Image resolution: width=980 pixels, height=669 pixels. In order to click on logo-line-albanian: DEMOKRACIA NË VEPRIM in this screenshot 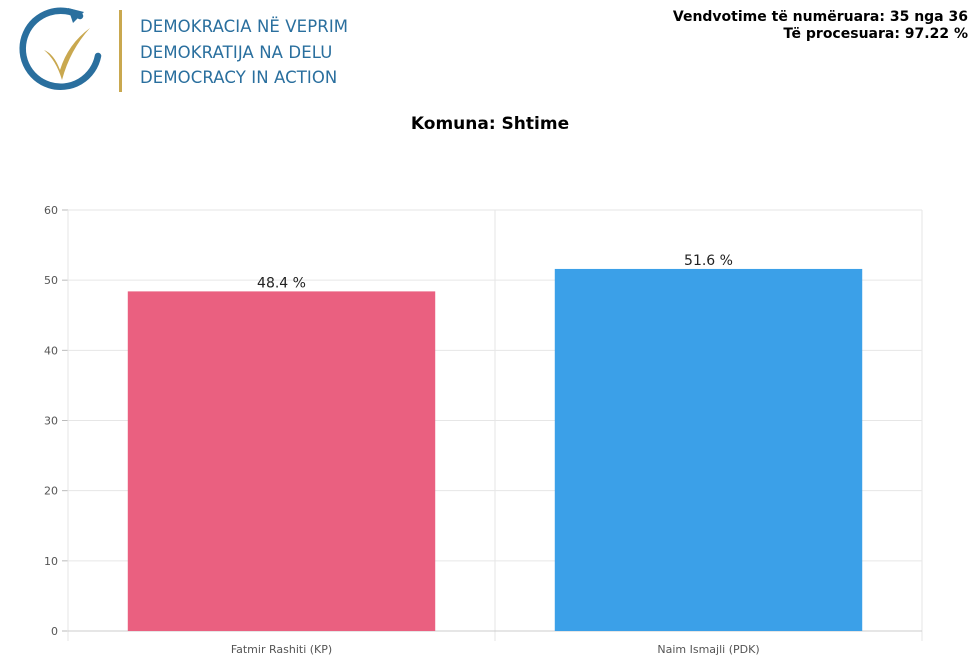, I will do `click(244, 26)`.